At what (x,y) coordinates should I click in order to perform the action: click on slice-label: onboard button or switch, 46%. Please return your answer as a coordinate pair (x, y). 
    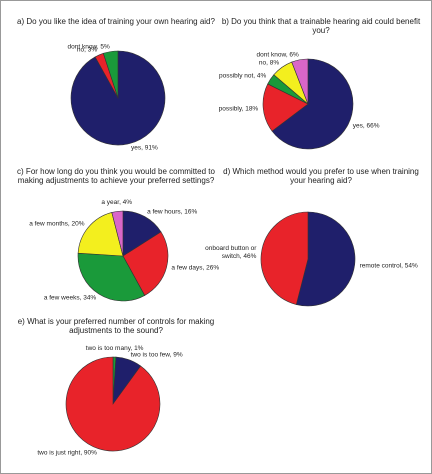
    Looking at the image, I should click on (231, 252).